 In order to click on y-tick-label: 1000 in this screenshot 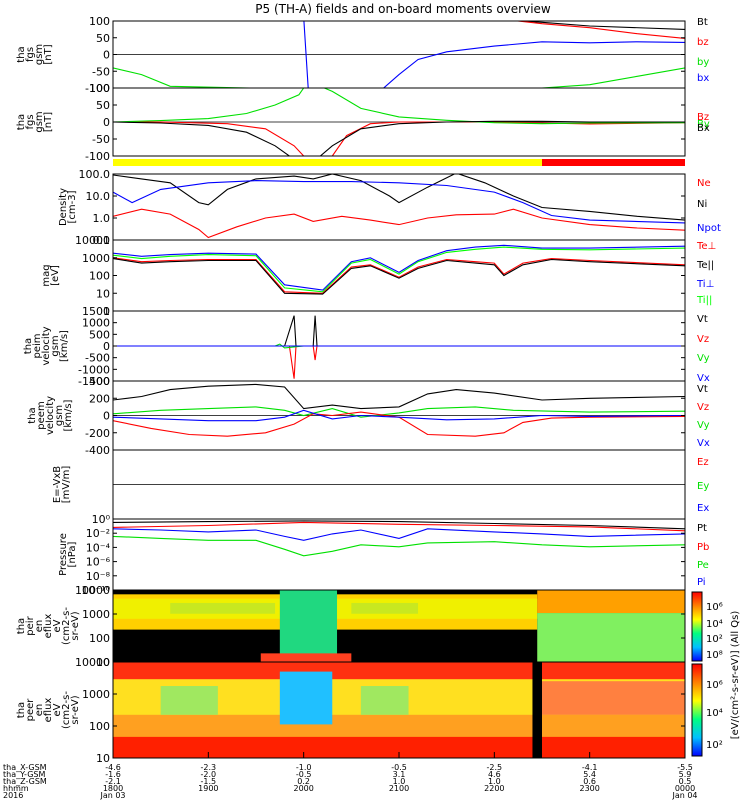, I will do `click(96, 258)`.